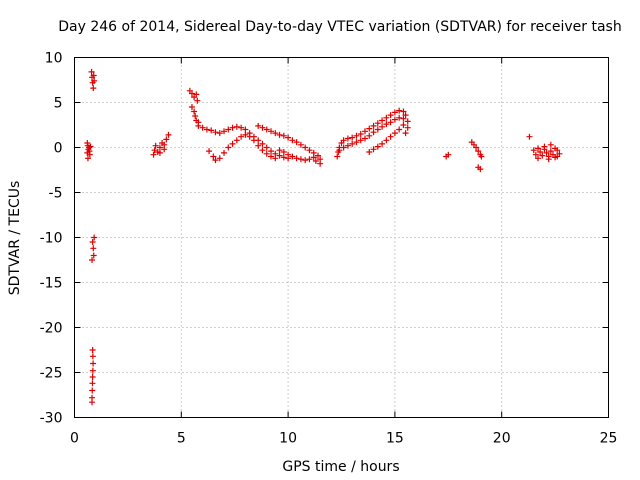 The height and width of the screenshot is (480, 640). Describe the element at coordinates (54, 59) in the screenshot. I see `y-tick-label: 10` at that location.